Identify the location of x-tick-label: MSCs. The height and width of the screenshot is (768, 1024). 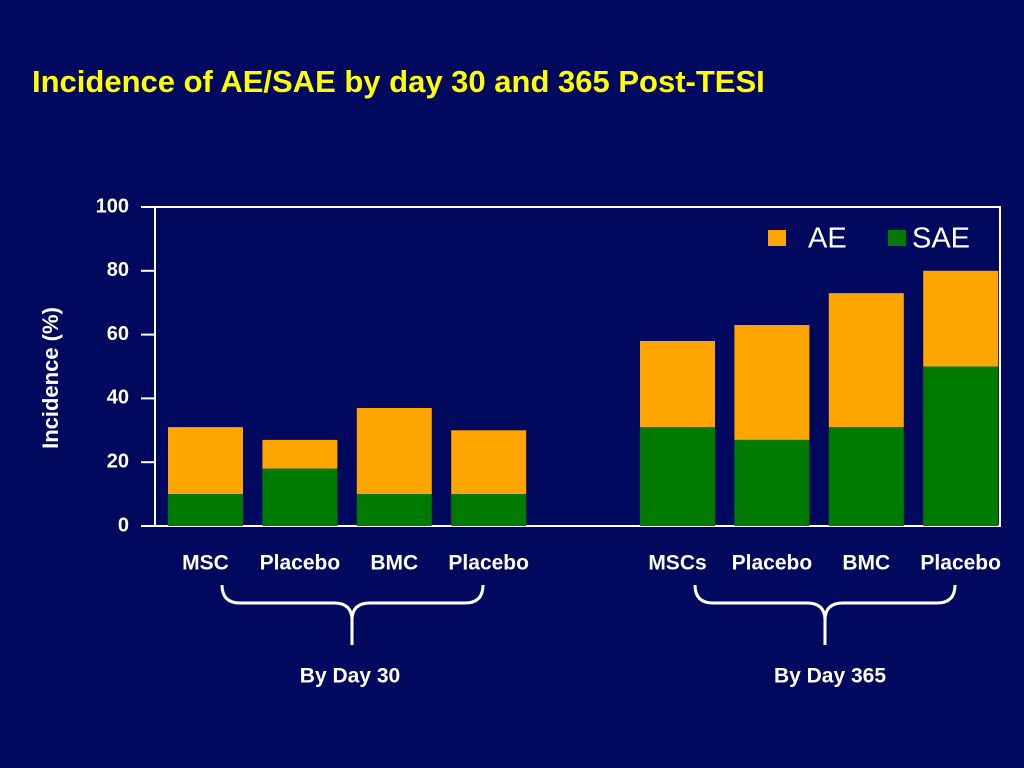
(677, 563).